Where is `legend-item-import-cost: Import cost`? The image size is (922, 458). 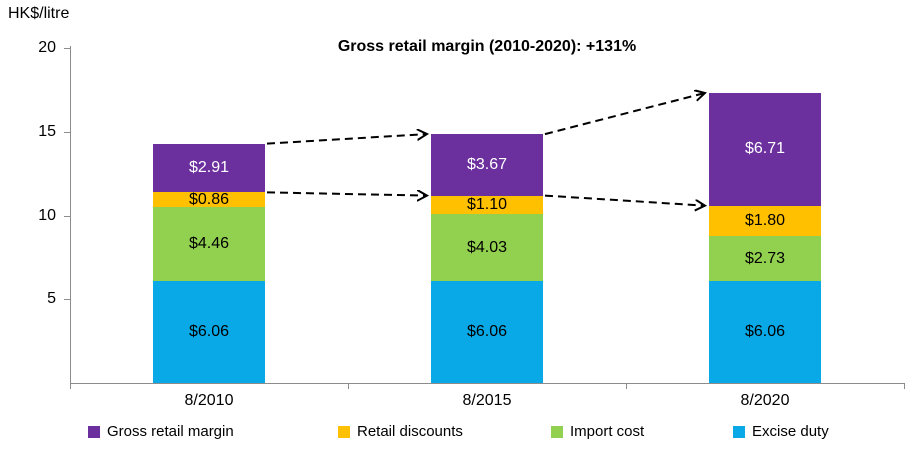
legend-item-import-cost: Import cost is located at coordinates (597, 432).